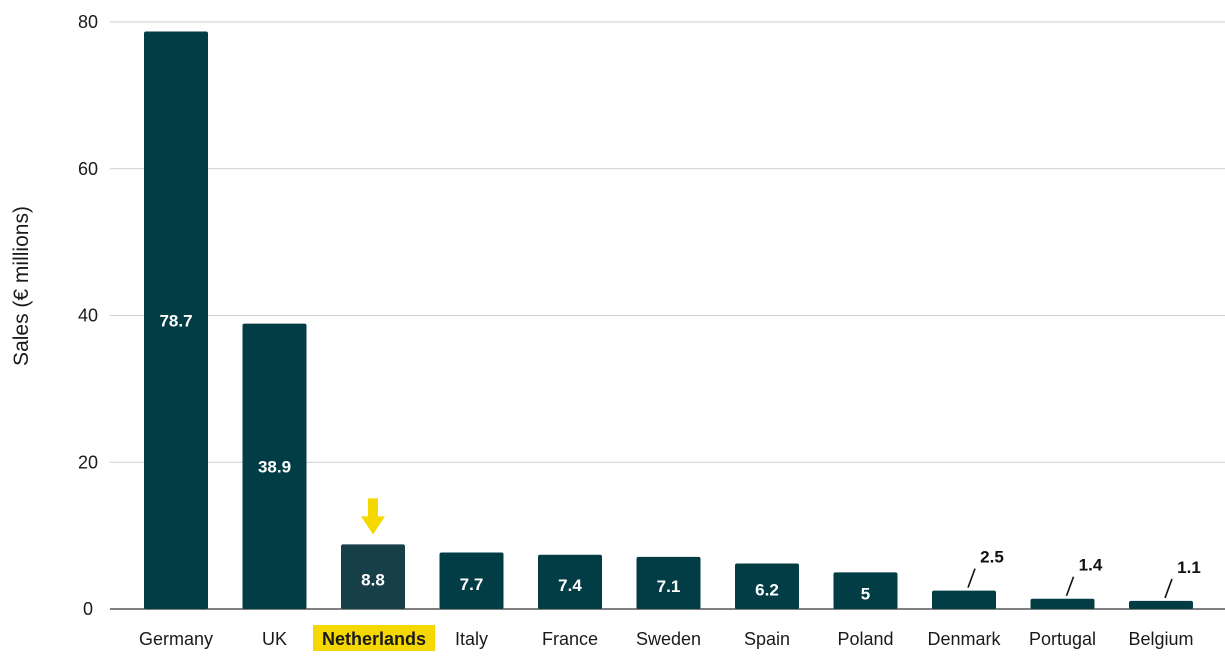  I want to click on bar-france, so click(570, 581).